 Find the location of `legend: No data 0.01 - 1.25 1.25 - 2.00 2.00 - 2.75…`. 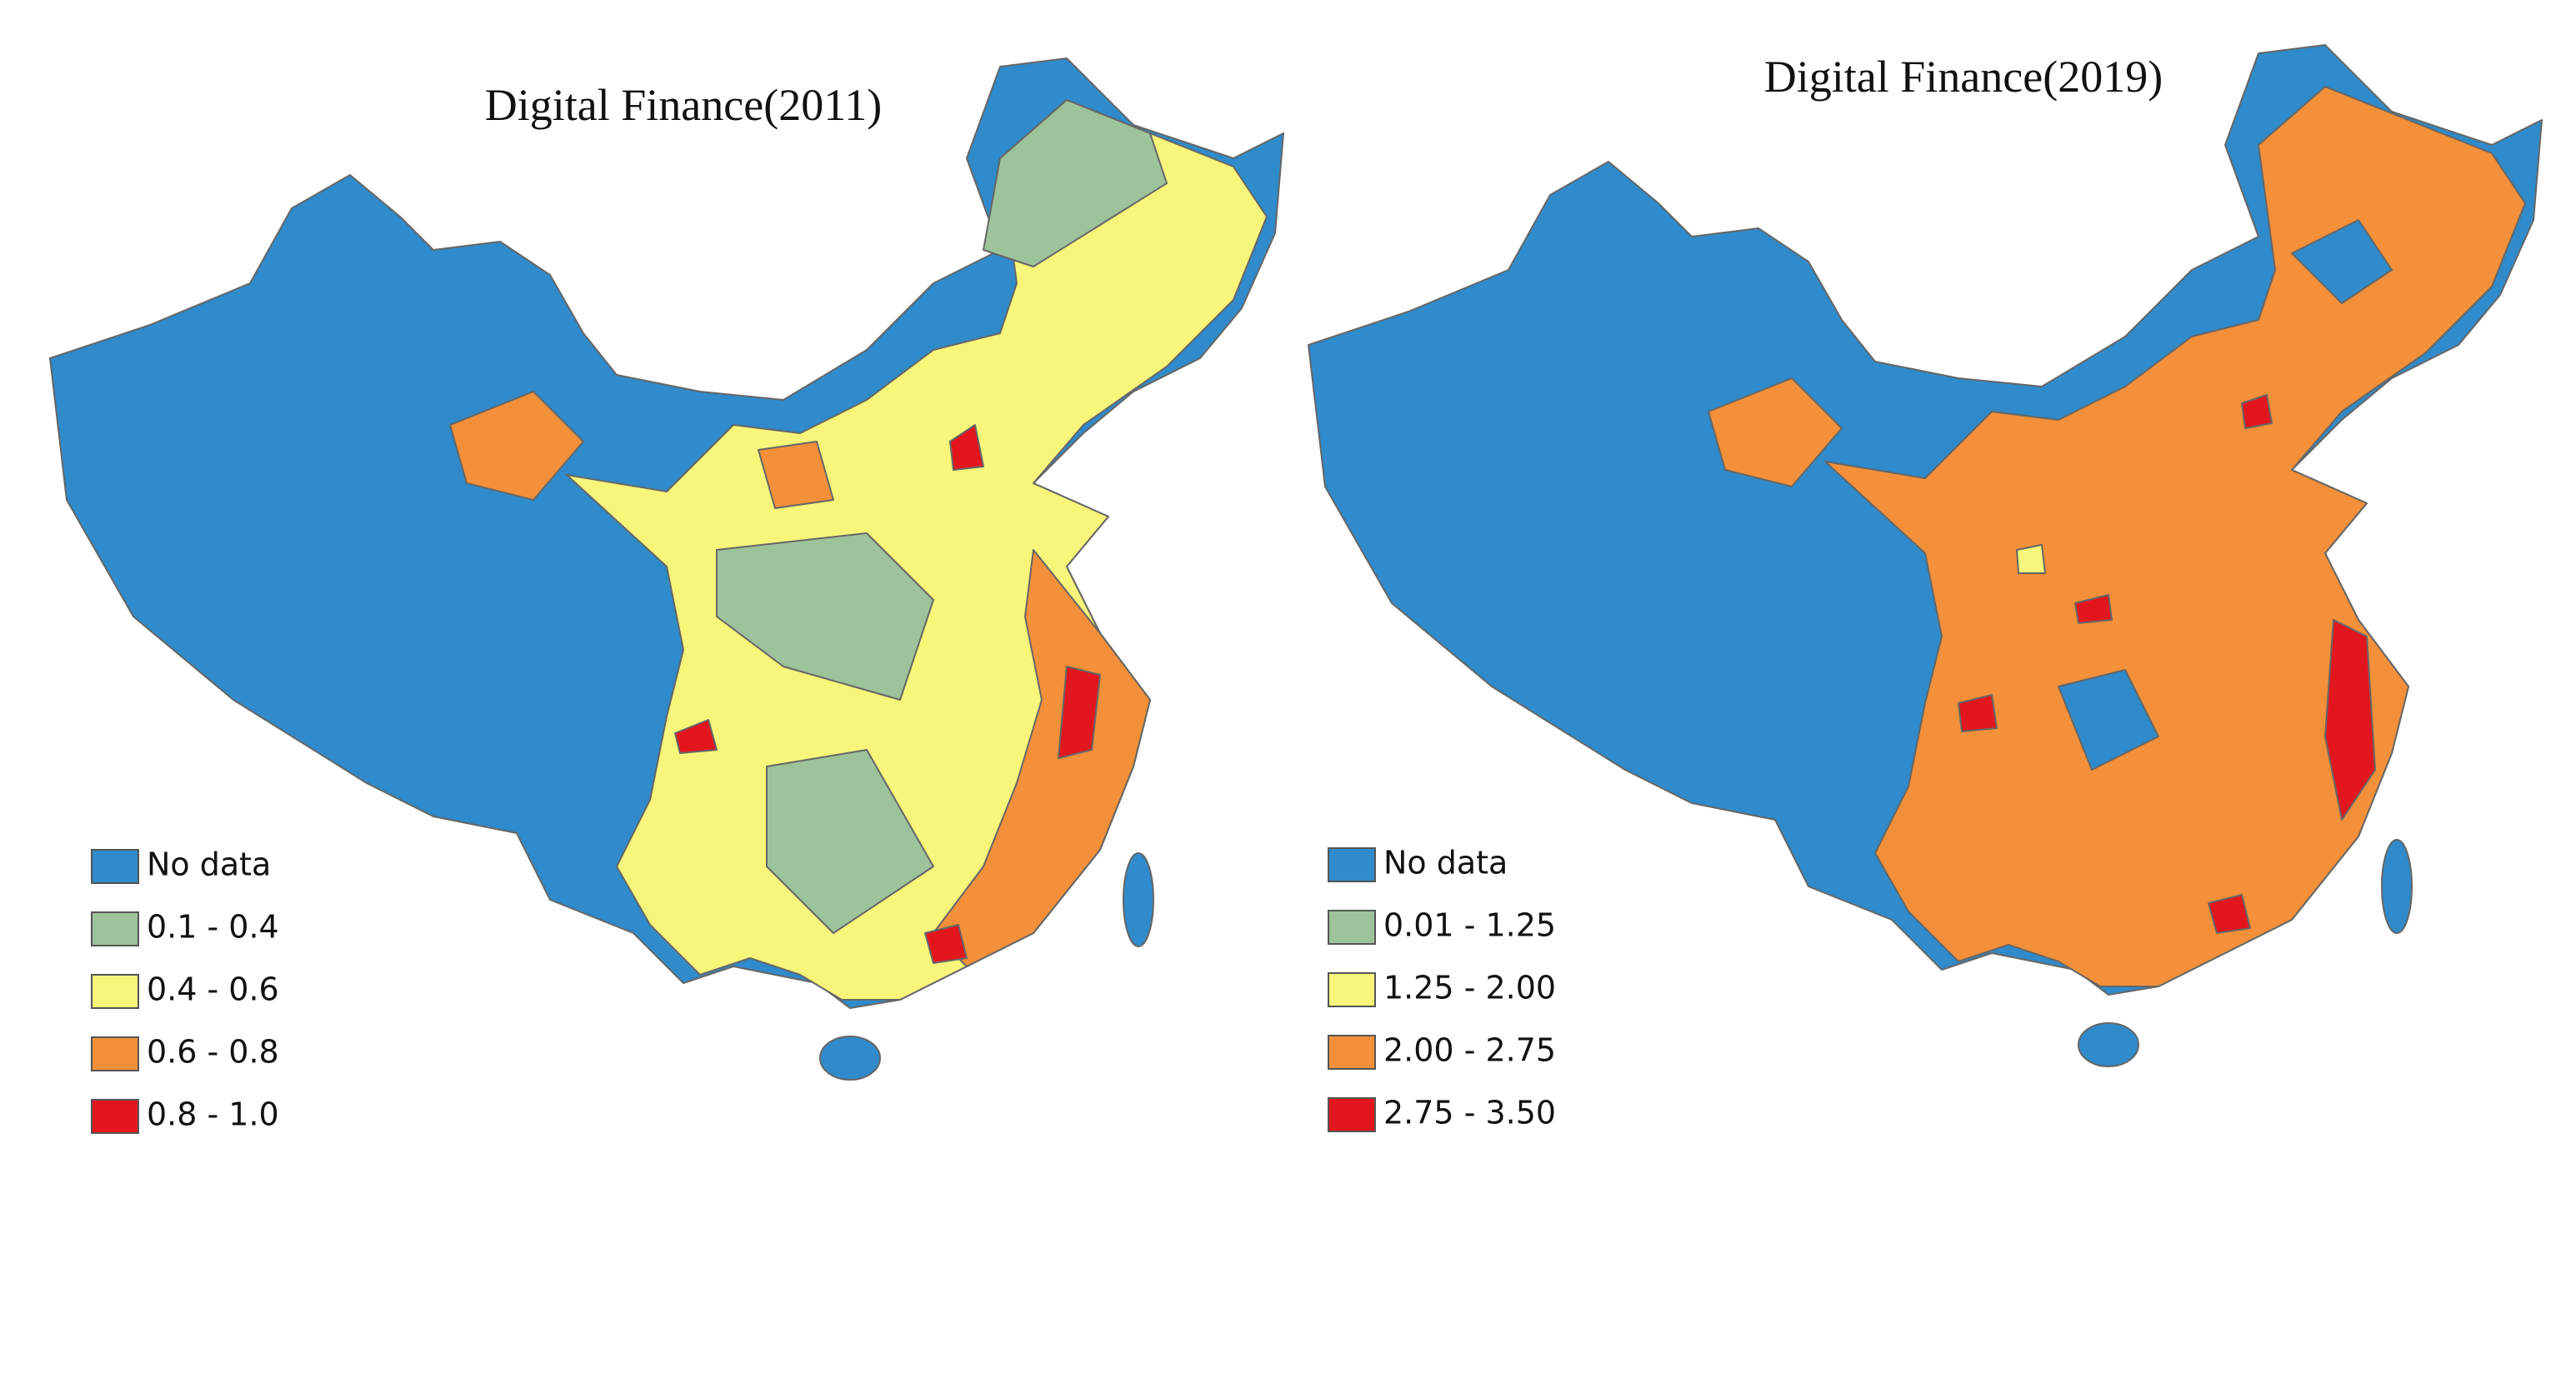

legend: No data 0.01 - 1.25 1.25 - 2.00 2.00 - 2.75… is located at coordinates (1442, 989).